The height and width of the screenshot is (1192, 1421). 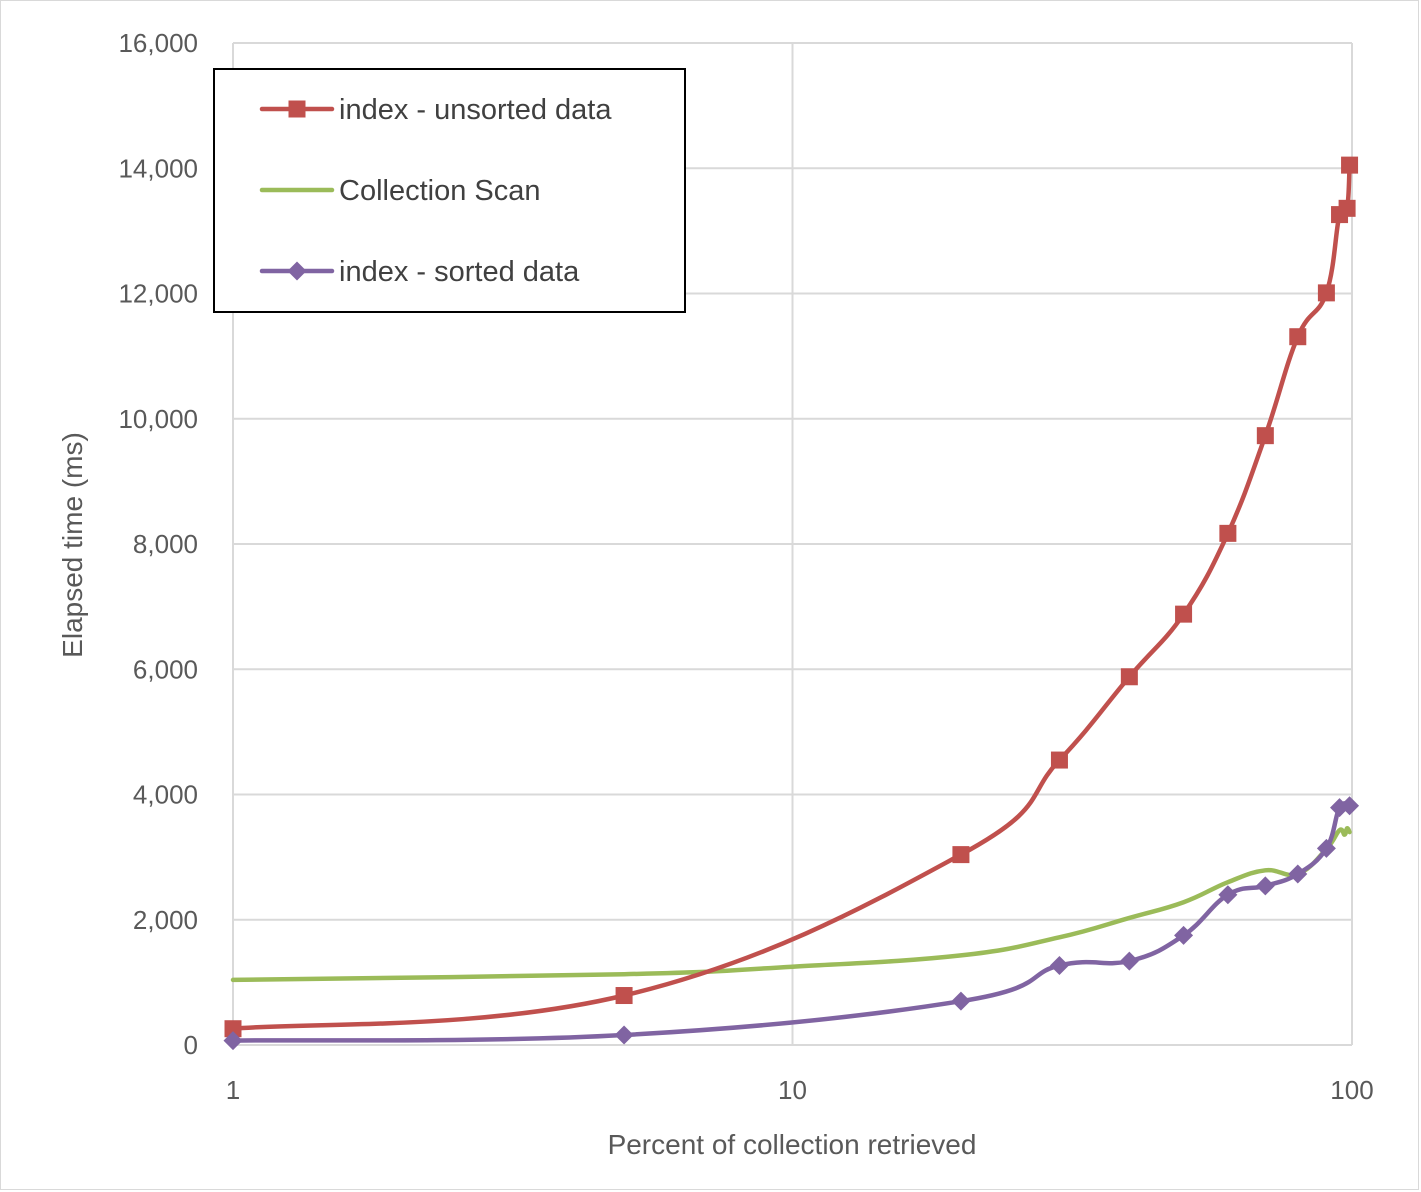 I want to click on x-tick-label: 100, so click(x=1351, y=1090).